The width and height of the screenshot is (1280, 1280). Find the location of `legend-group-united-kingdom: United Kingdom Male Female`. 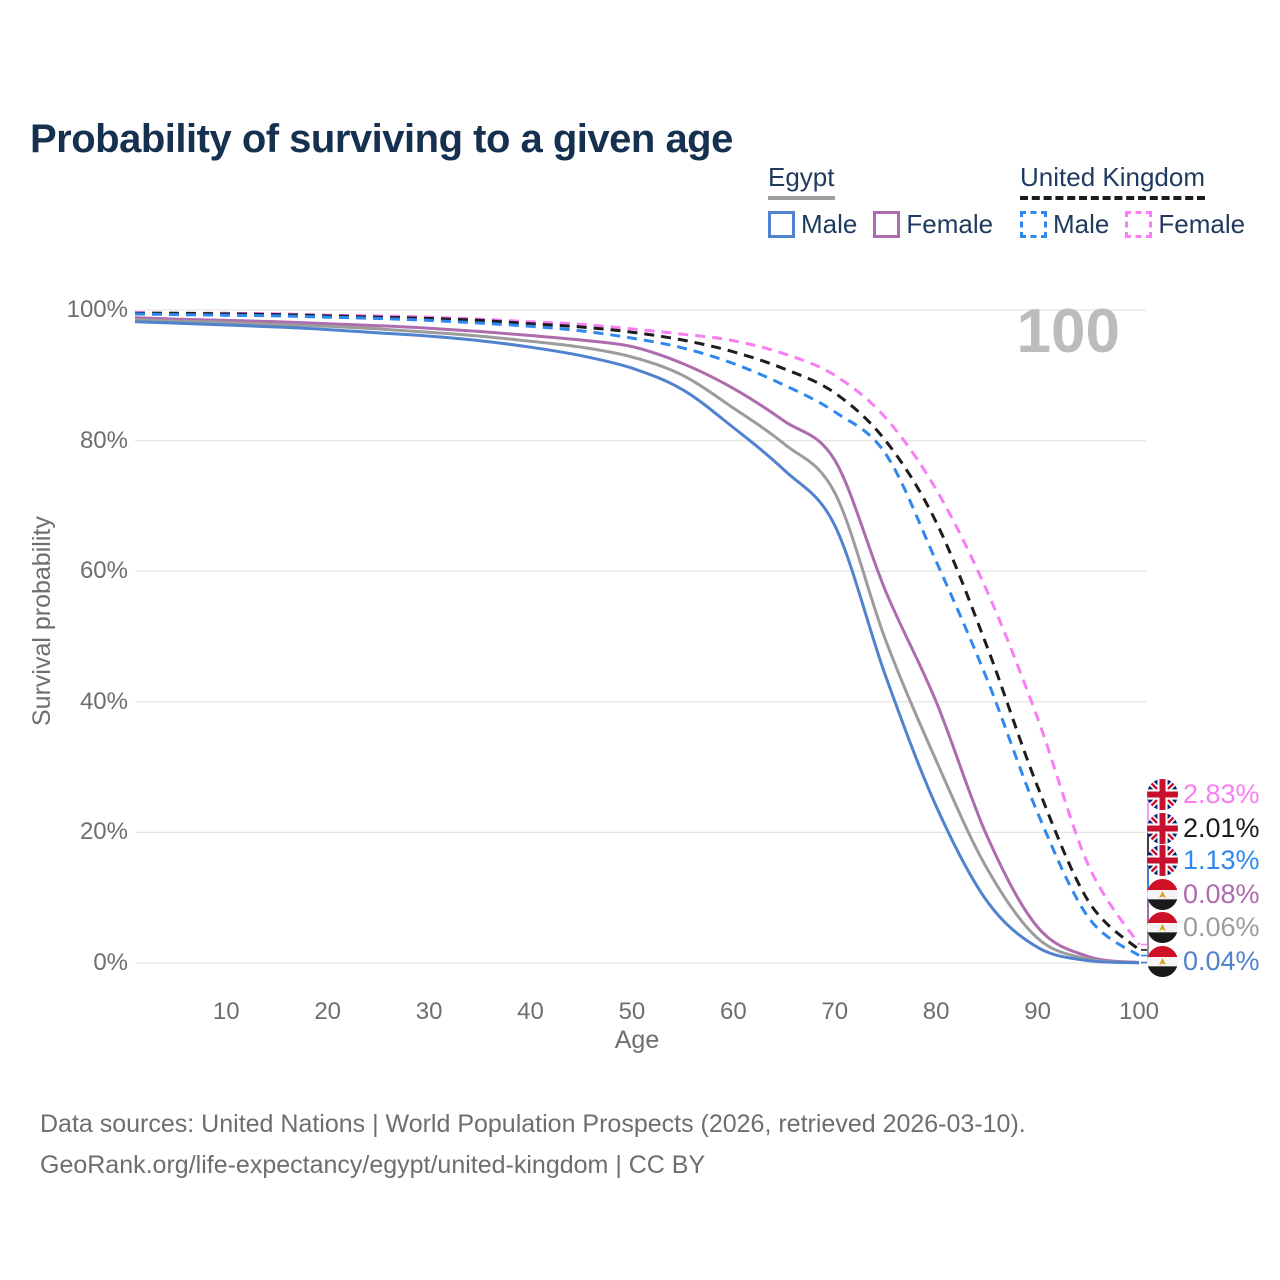

legend-group-united-kingdom: United Kingdom Male Female is located at coordinates (1132, 201).